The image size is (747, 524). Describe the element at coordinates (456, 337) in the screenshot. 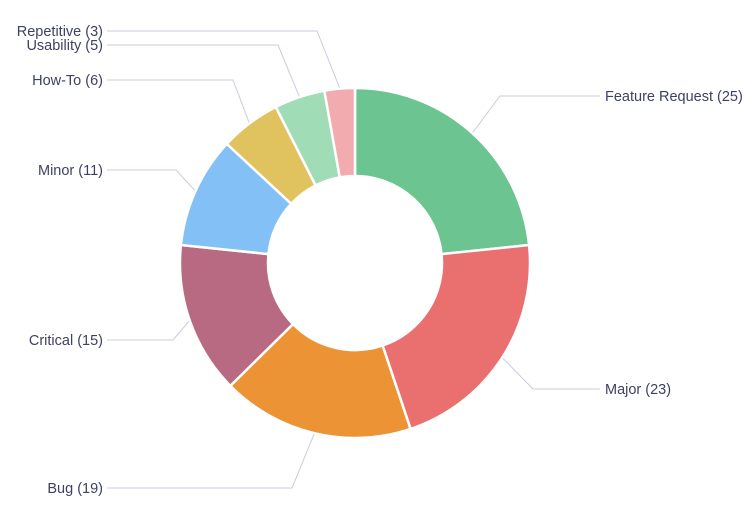

I see `pie-slice-major` at that location.